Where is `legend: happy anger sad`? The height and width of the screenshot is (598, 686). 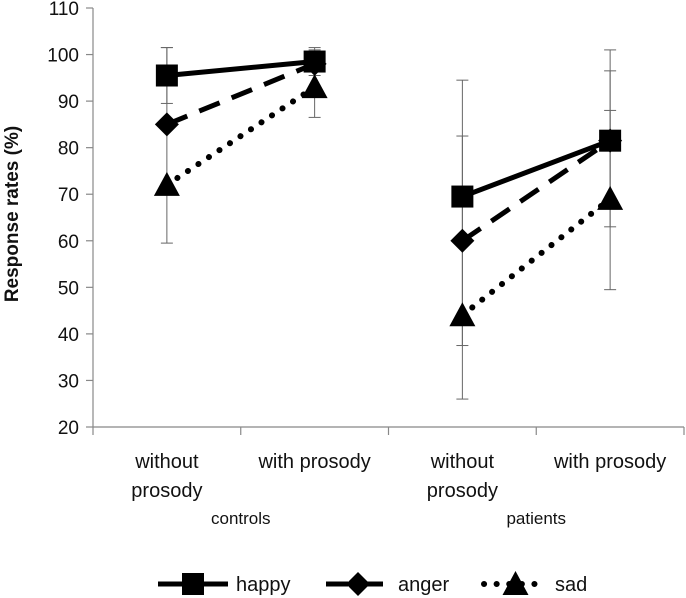
legend: happy anger sad is located at coordinates (372, 583).